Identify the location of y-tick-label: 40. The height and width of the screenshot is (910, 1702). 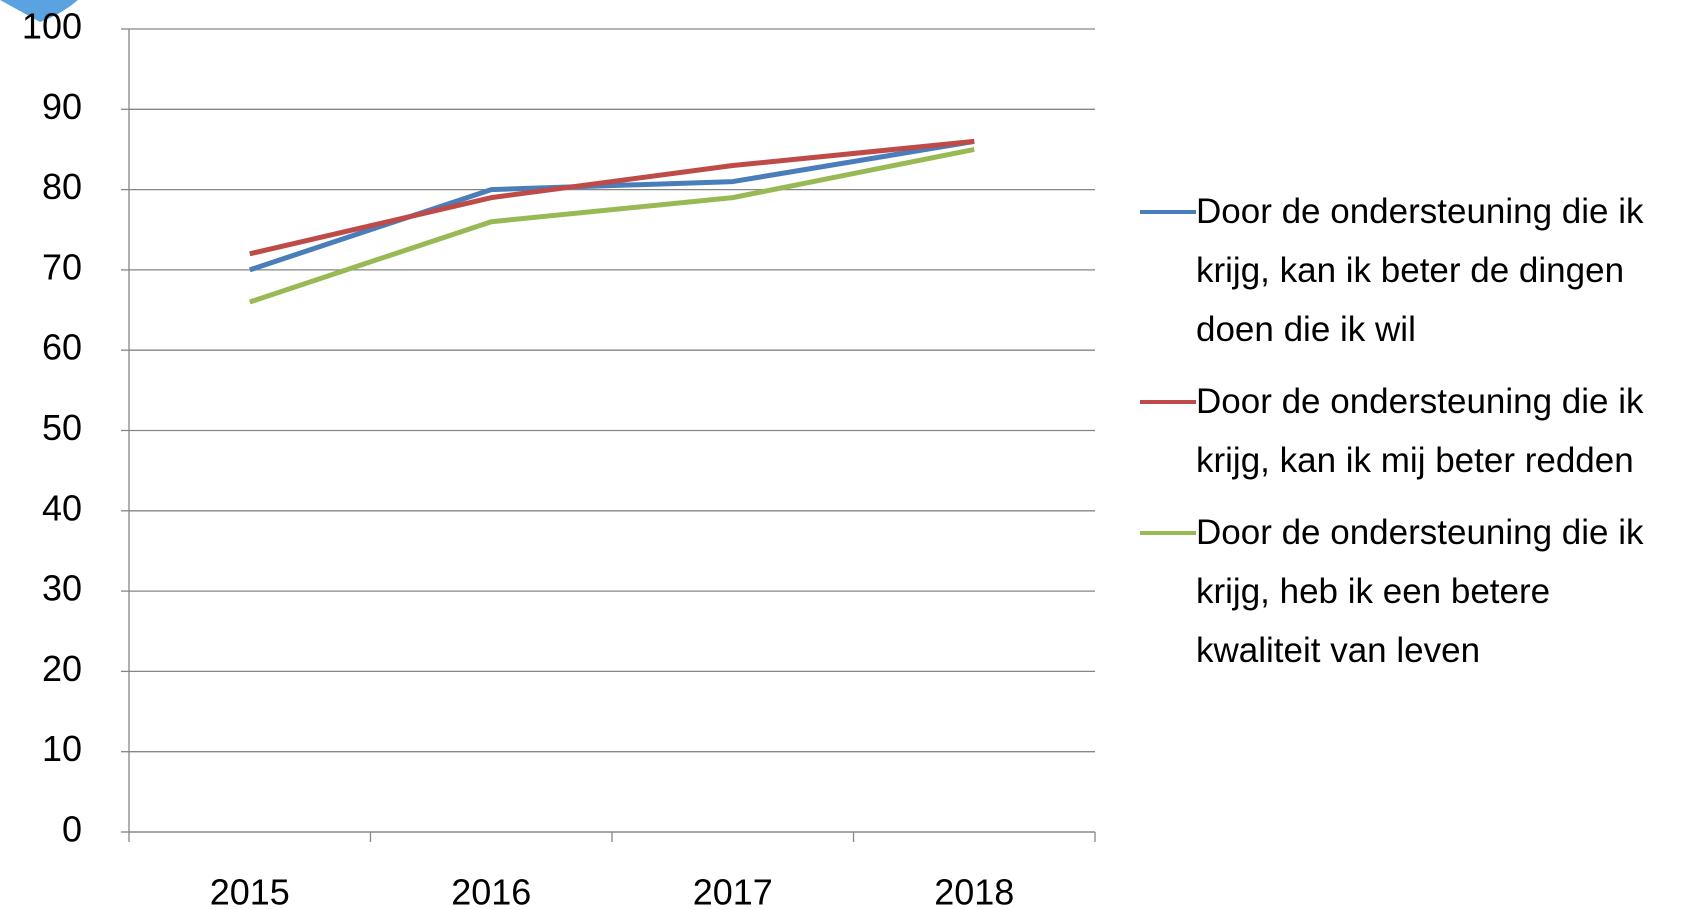
(62, 507).